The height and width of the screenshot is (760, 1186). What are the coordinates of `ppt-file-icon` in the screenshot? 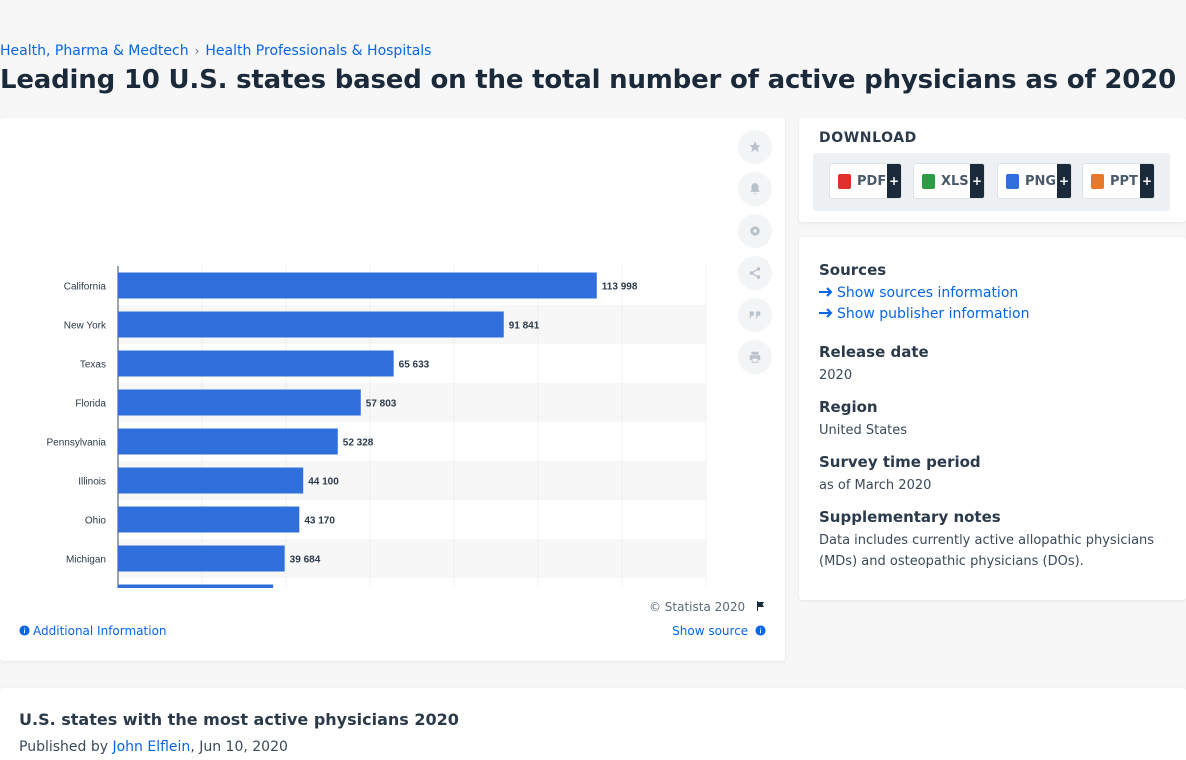 It's located at (1097, 181).